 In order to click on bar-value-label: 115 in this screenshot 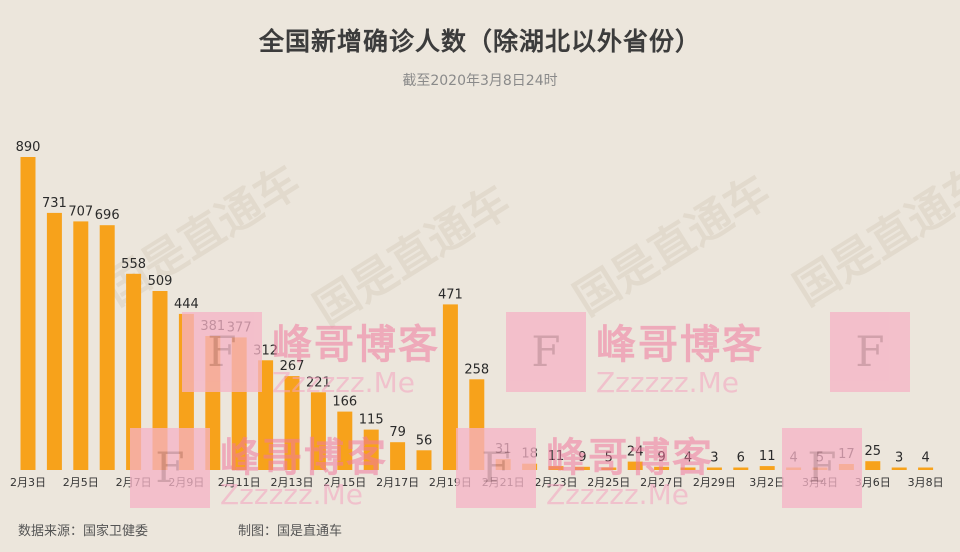, I will do `click(371, 420)`.